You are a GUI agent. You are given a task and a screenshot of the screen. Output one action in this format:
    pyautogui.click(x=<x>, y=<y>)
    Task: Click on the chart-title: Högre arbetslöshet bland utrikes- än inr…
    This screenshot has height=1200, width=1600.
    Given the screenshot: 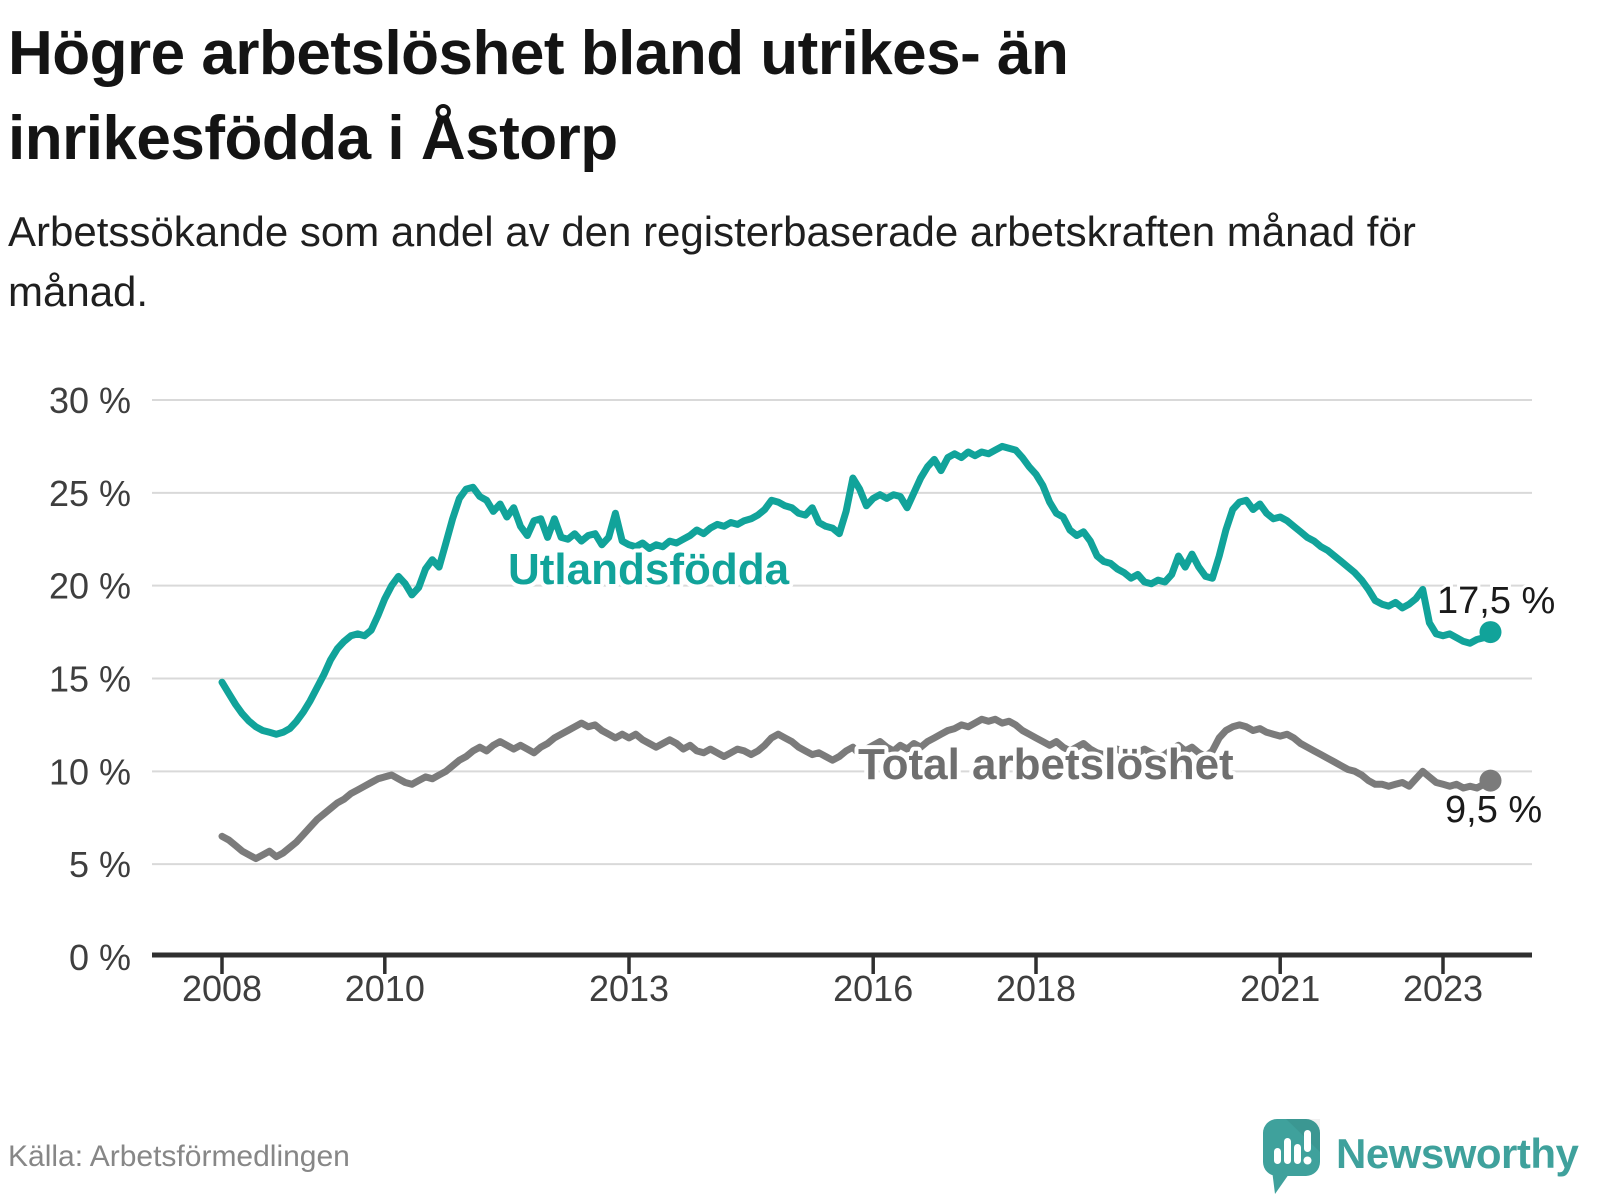 What is the action you would take?
    pyautogui.click(x=538, y=96)
    